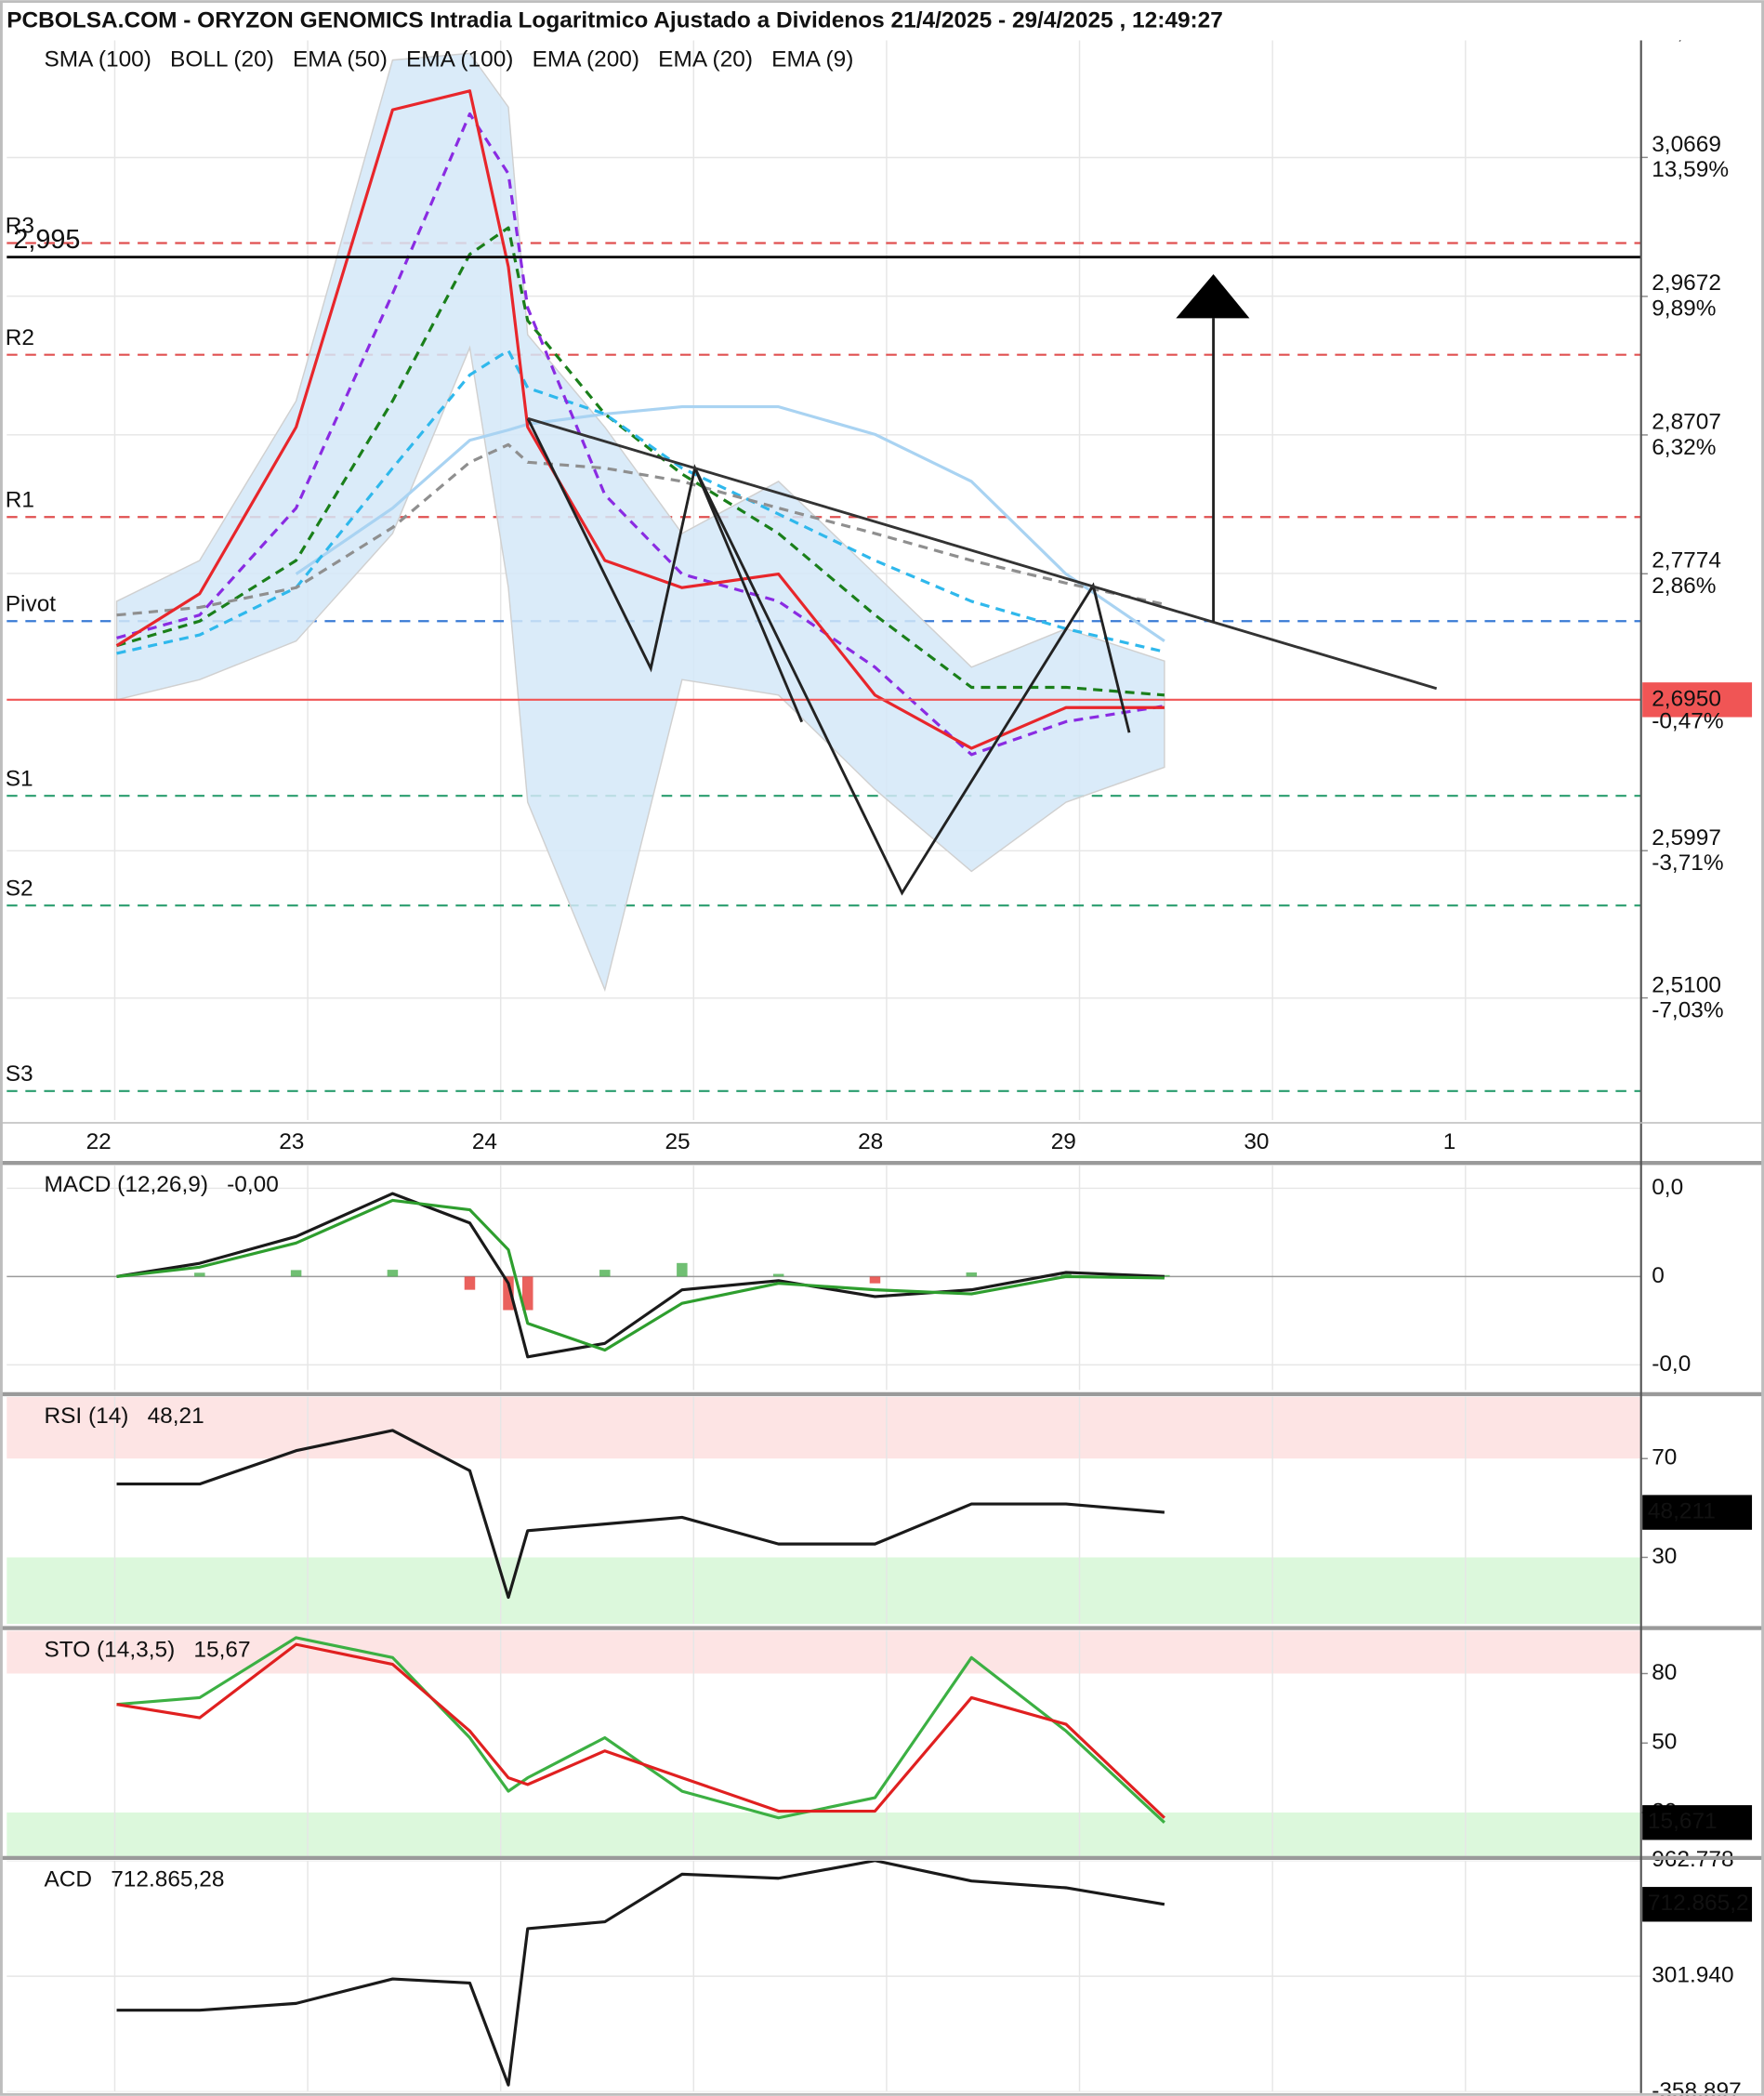  I want to click on legend-entry: EMA (20), so click(705, 59).